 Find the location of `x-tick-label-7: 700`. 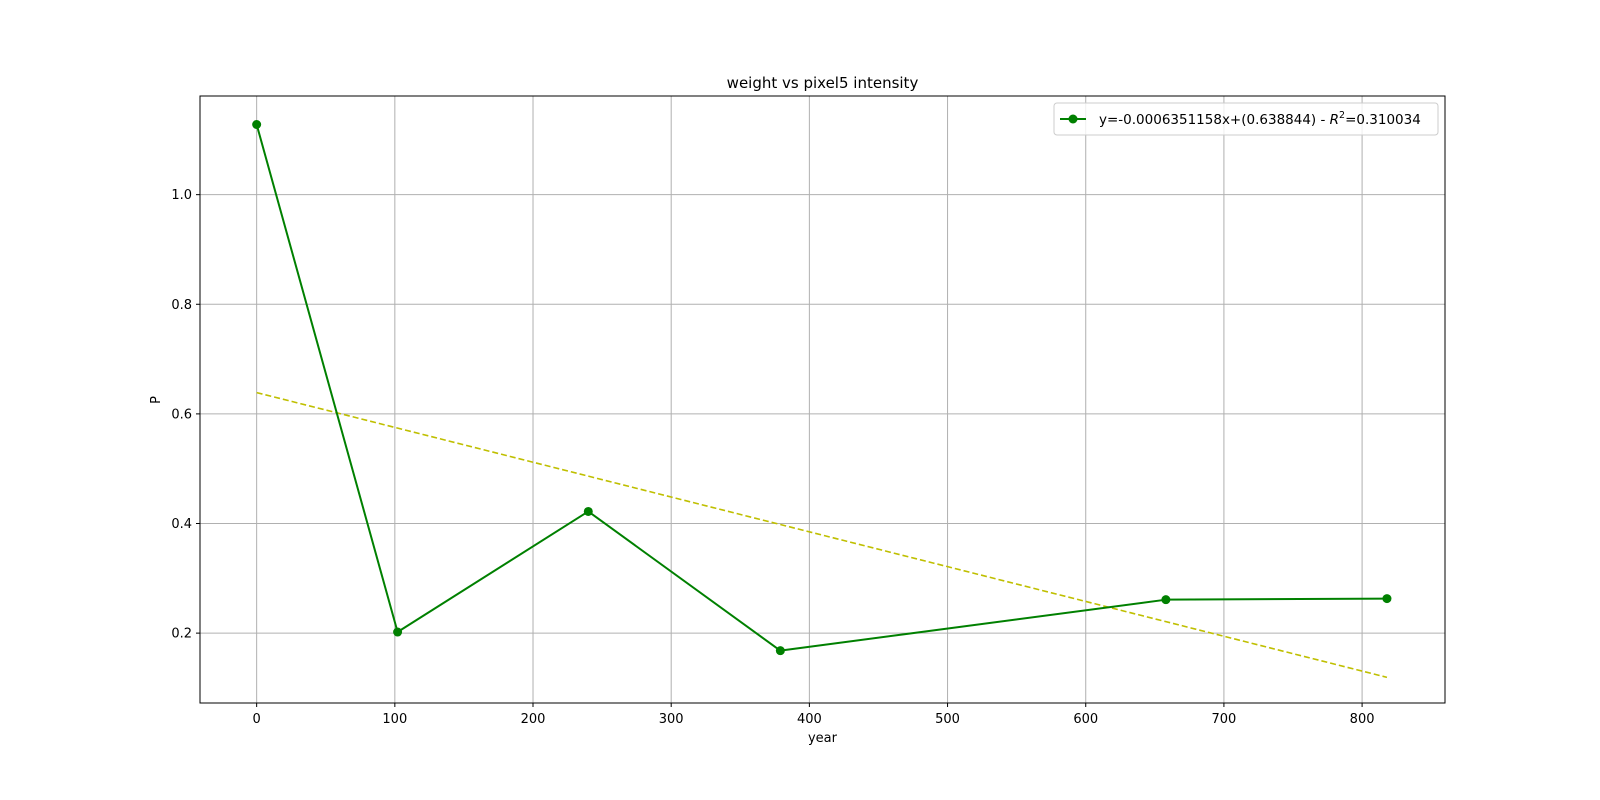

x-tick-label-7: 700 is located at coordinates (1223, 719).